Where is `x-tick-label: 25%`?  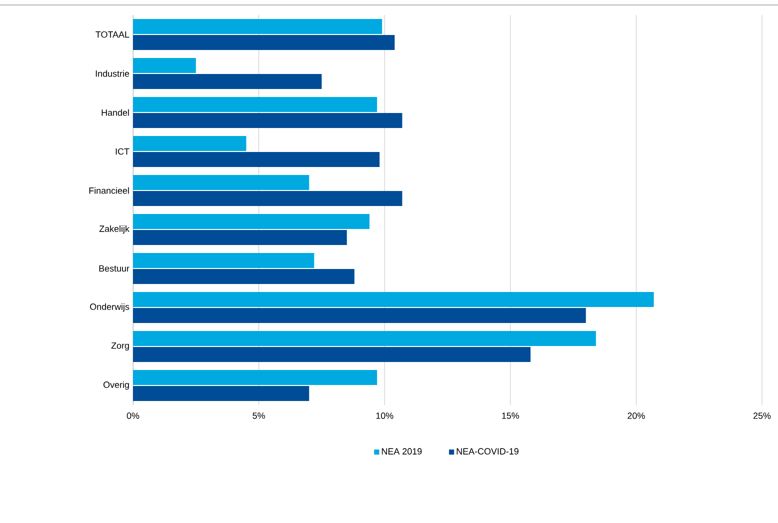
x-tick-label: 25% is located at coordinates (762, 415).